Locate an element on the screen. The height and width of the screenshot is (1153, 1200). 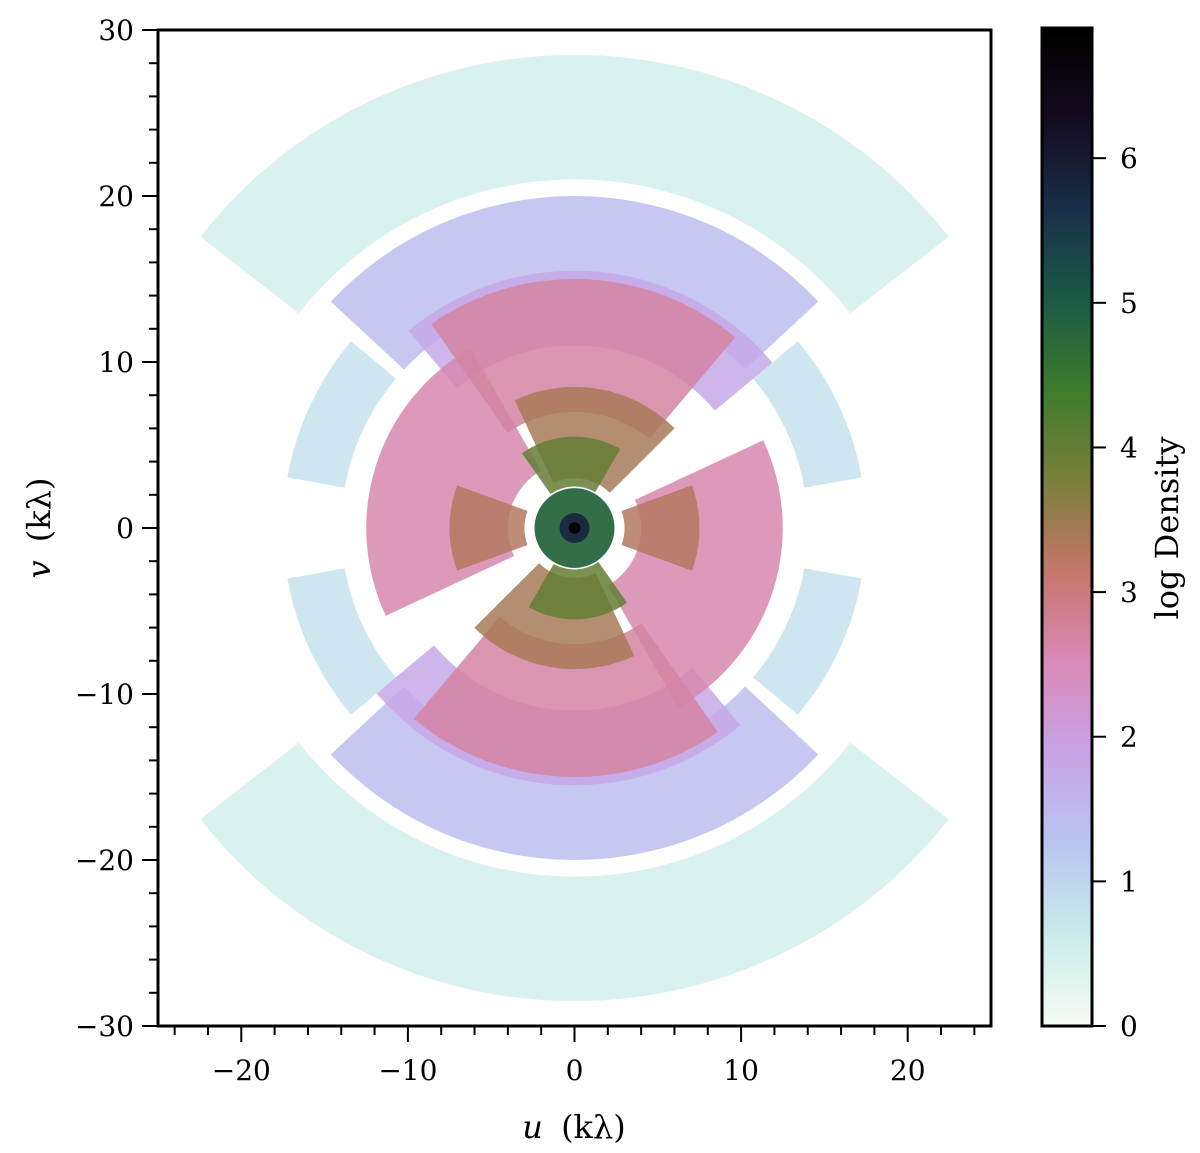
colorbar-ticks: 0 1 2 3 4 5 6 is located at coordinates (1115, 592).